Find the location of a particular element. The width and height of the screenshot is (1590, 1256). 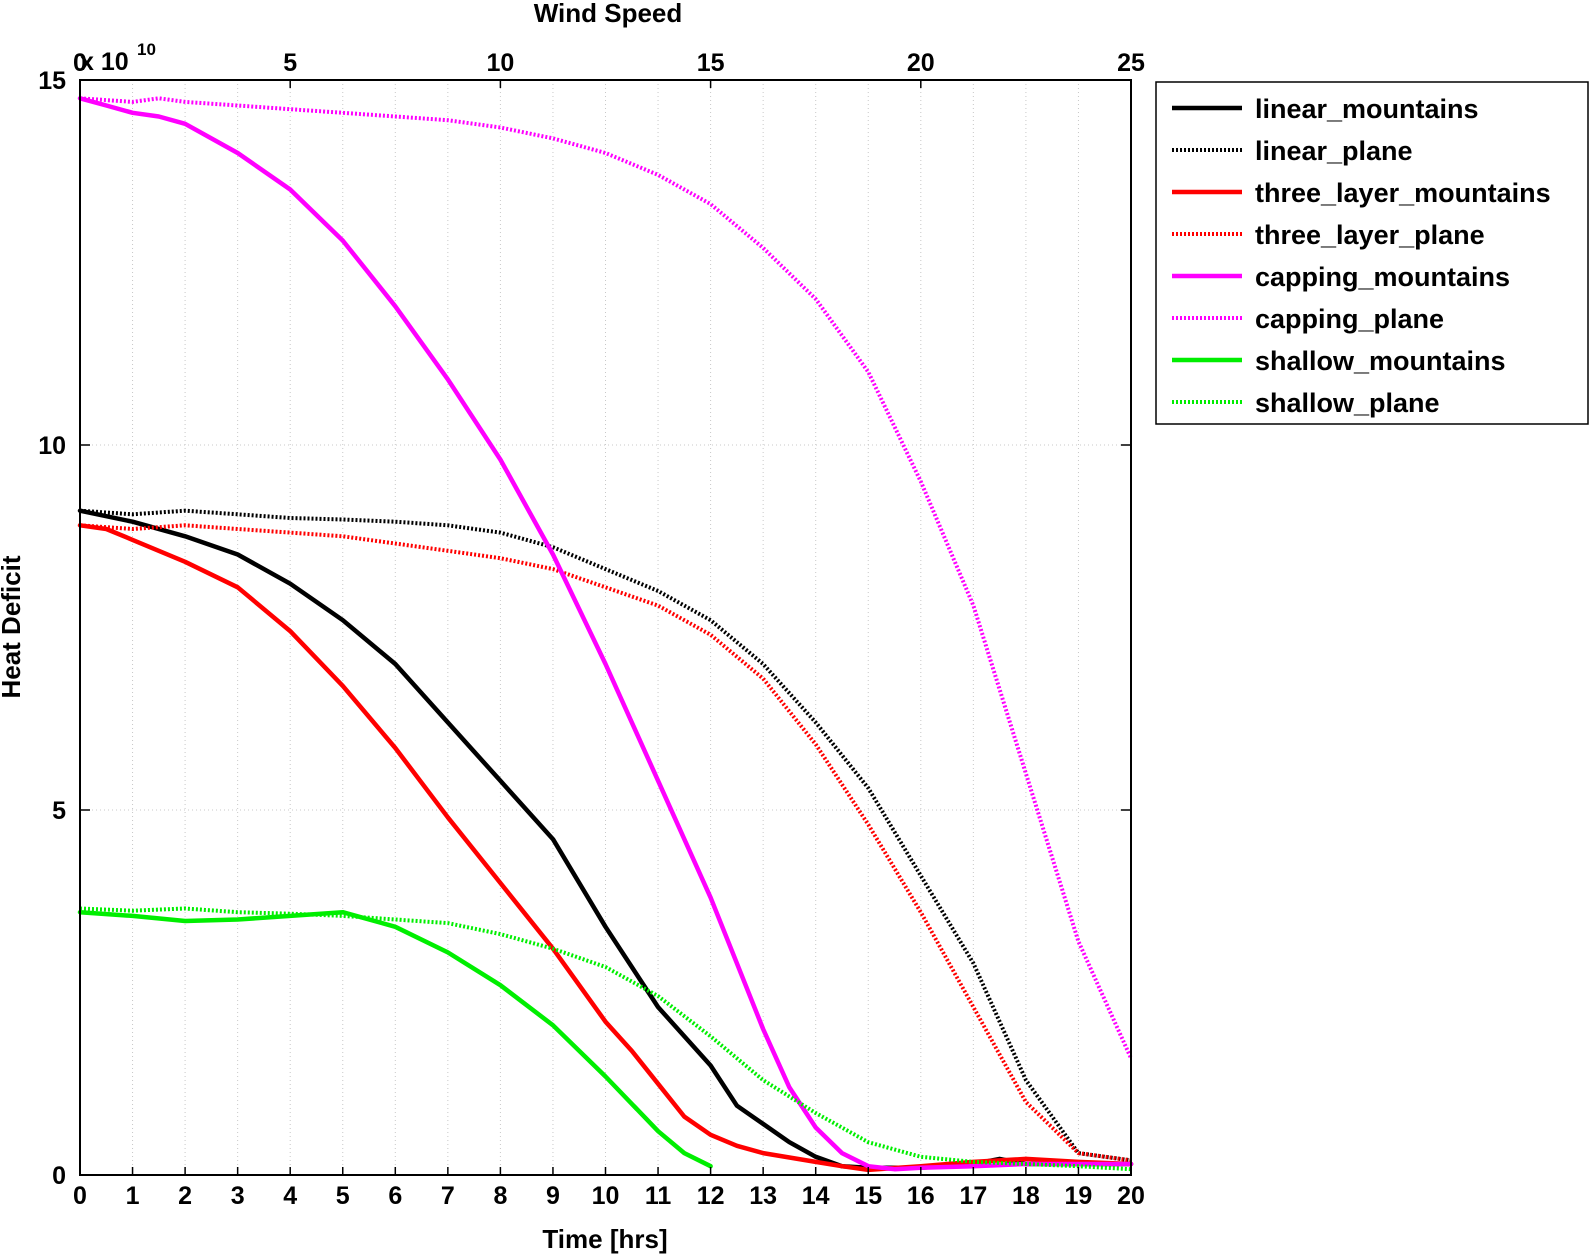

x-tick-label: 14 is located at coordinates (816, 1196).